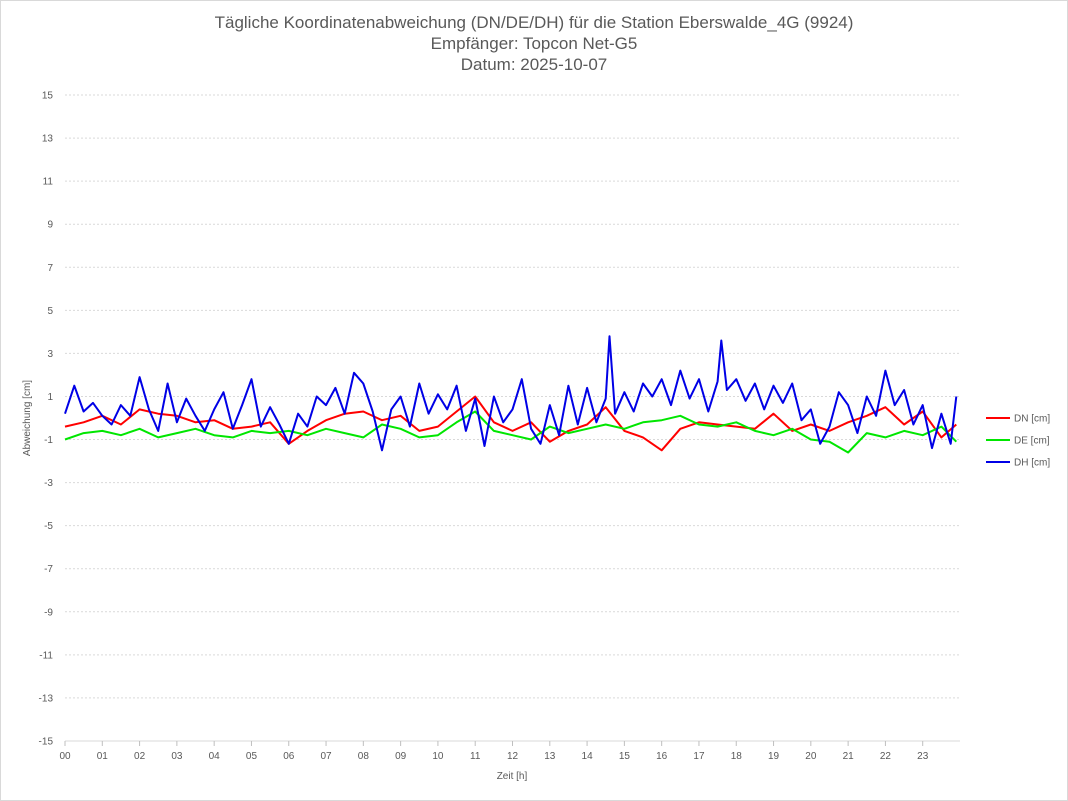 This screenshot has height=801, width=1068. I want to click on series-line-dh, so click(511, 393).